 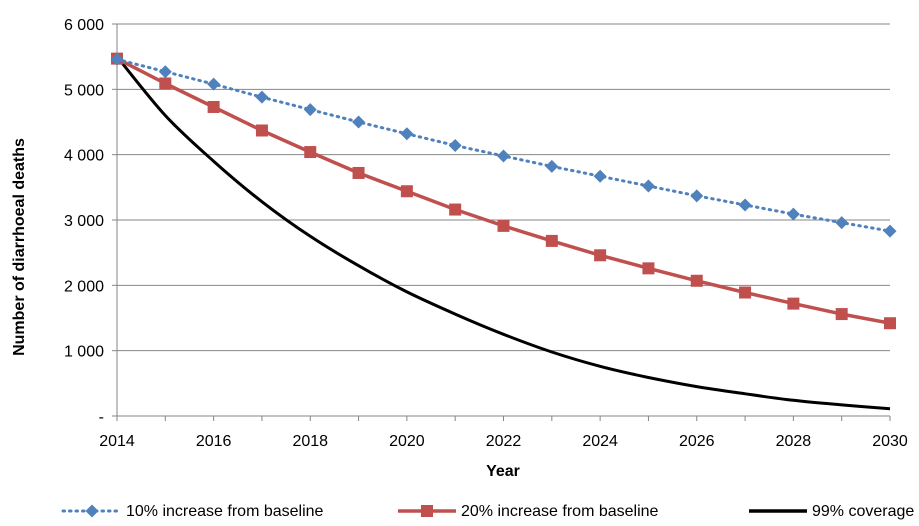 I want to click on x-tick-label: 2014, so click(x=117, y=441).